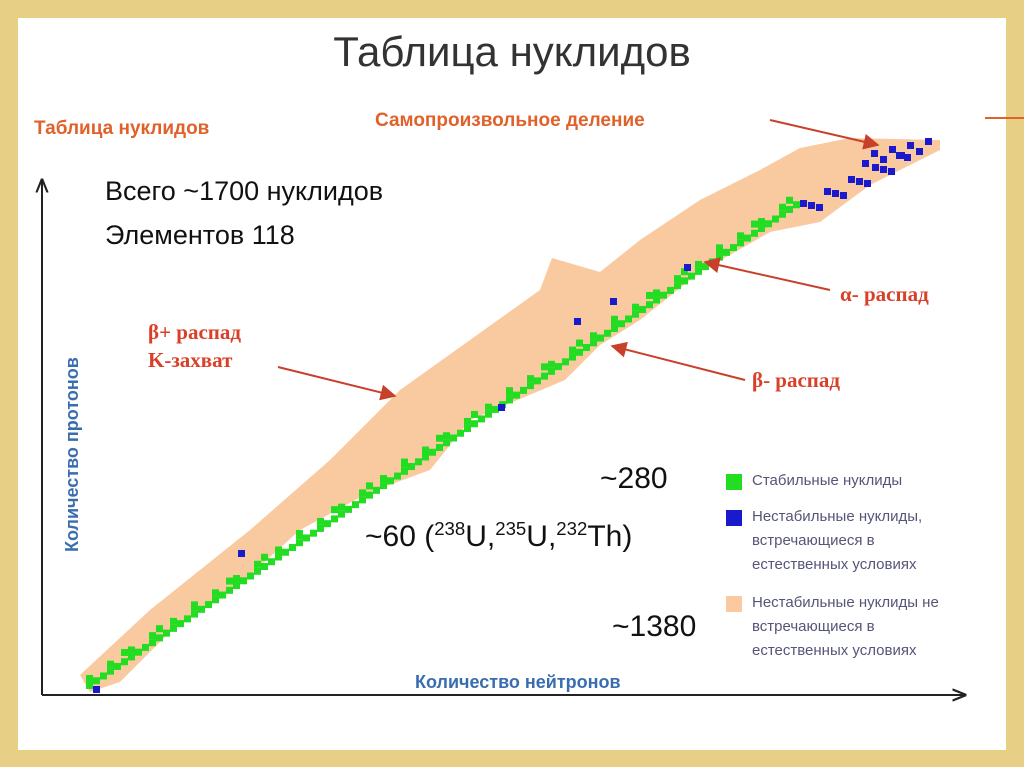 The height and width of the screenshot is (767, 1024). Describe the element at coordinates (796, 380) in the screenshot. I see `annotation: β- распад` at that location.